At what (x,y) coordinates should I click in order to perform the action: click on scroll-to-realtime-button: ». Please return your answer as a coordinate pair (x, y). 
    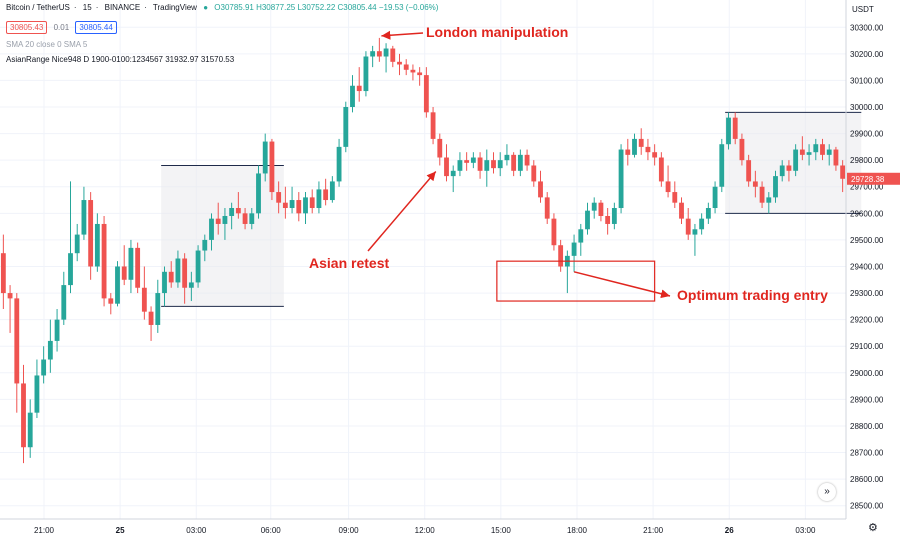
    Looking at the image, I should click on (827, 492).